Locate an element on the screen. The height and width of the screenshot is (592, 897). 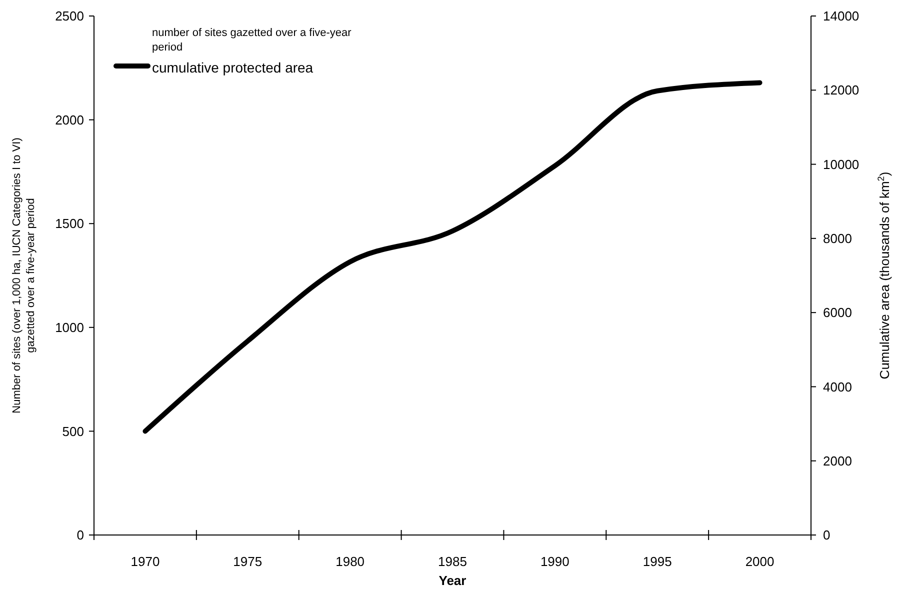
legend-label: cumulative protected area is located at coordinates (233, 67).